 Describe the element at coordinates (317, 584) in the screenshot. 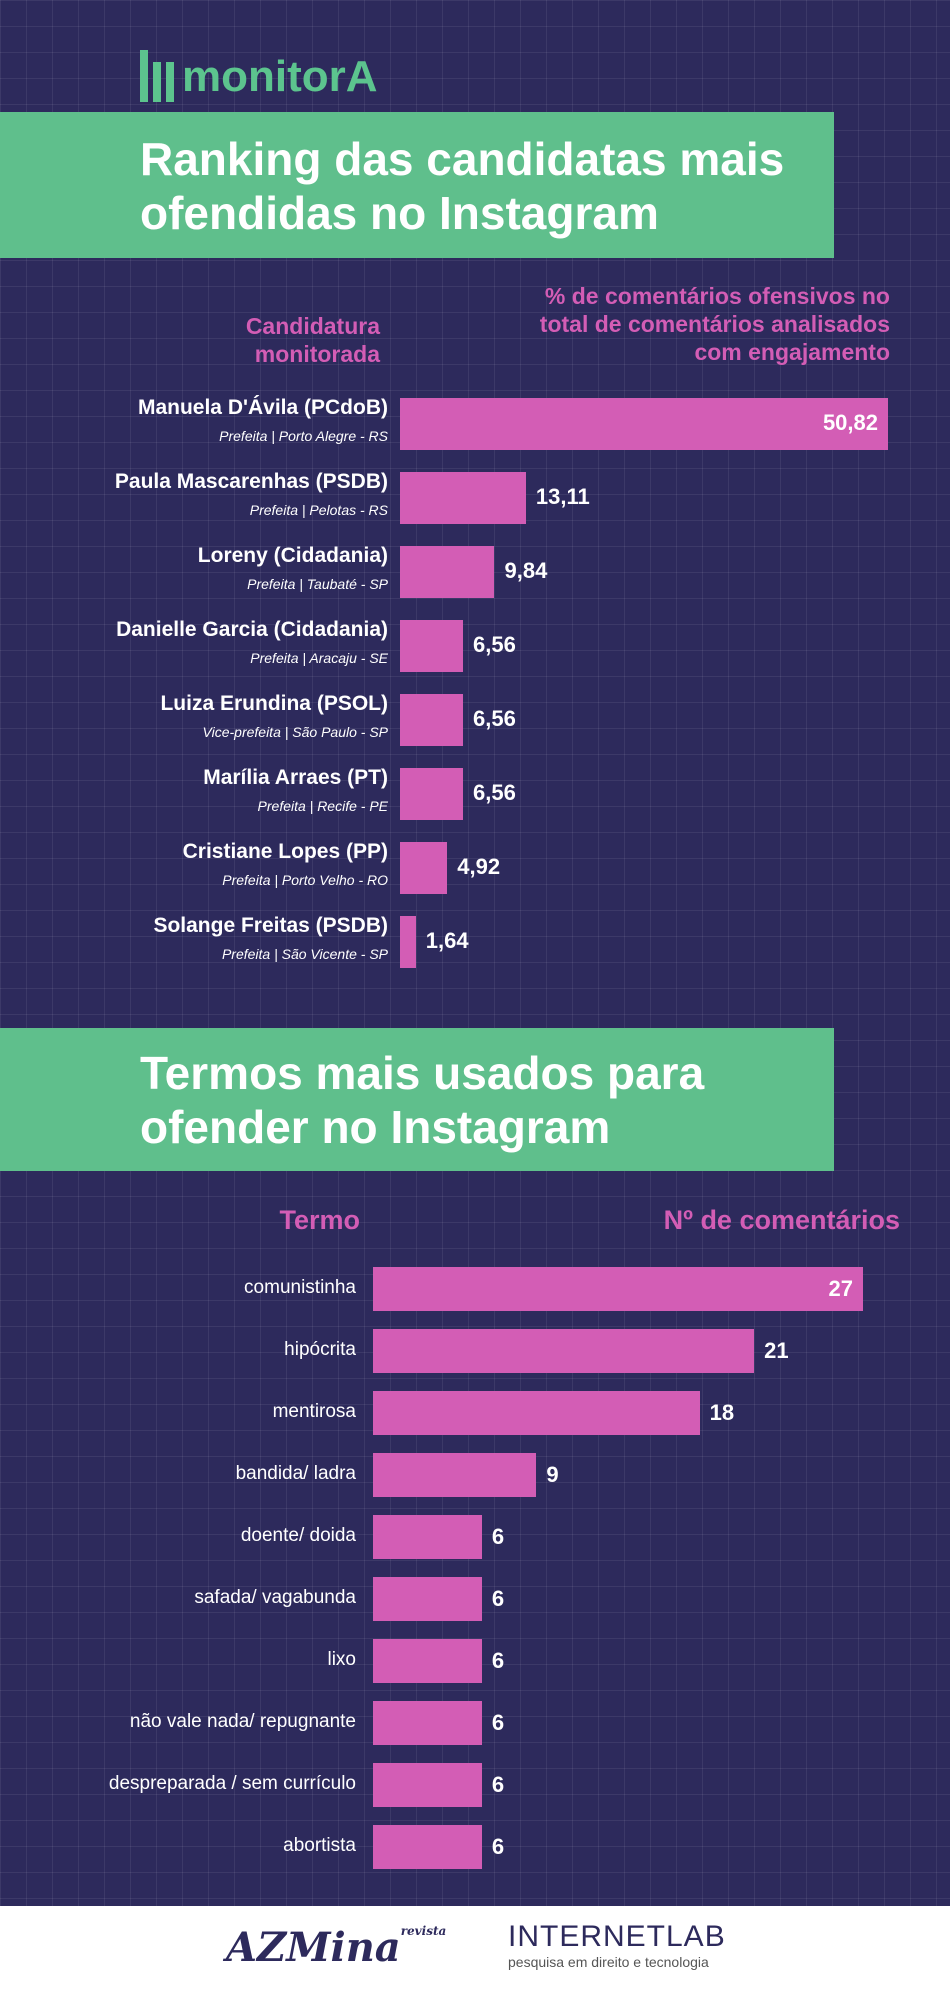

I see `candidate-detail: Prefeita | Taubaté - SP` at that location.